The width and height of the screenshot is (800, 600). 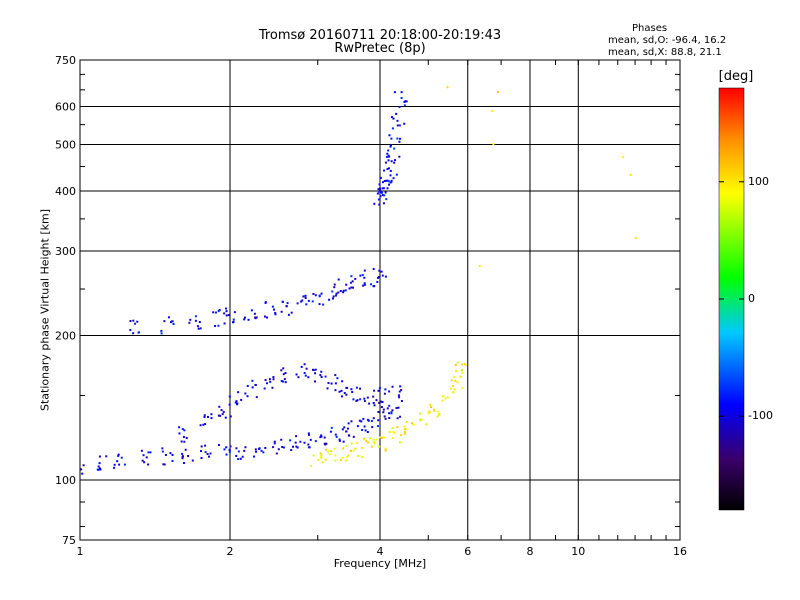 What do you see at coordinates (680, 551) in the screenshot?
I see `x-tick-label: 16` at bounding box center [680, 551].